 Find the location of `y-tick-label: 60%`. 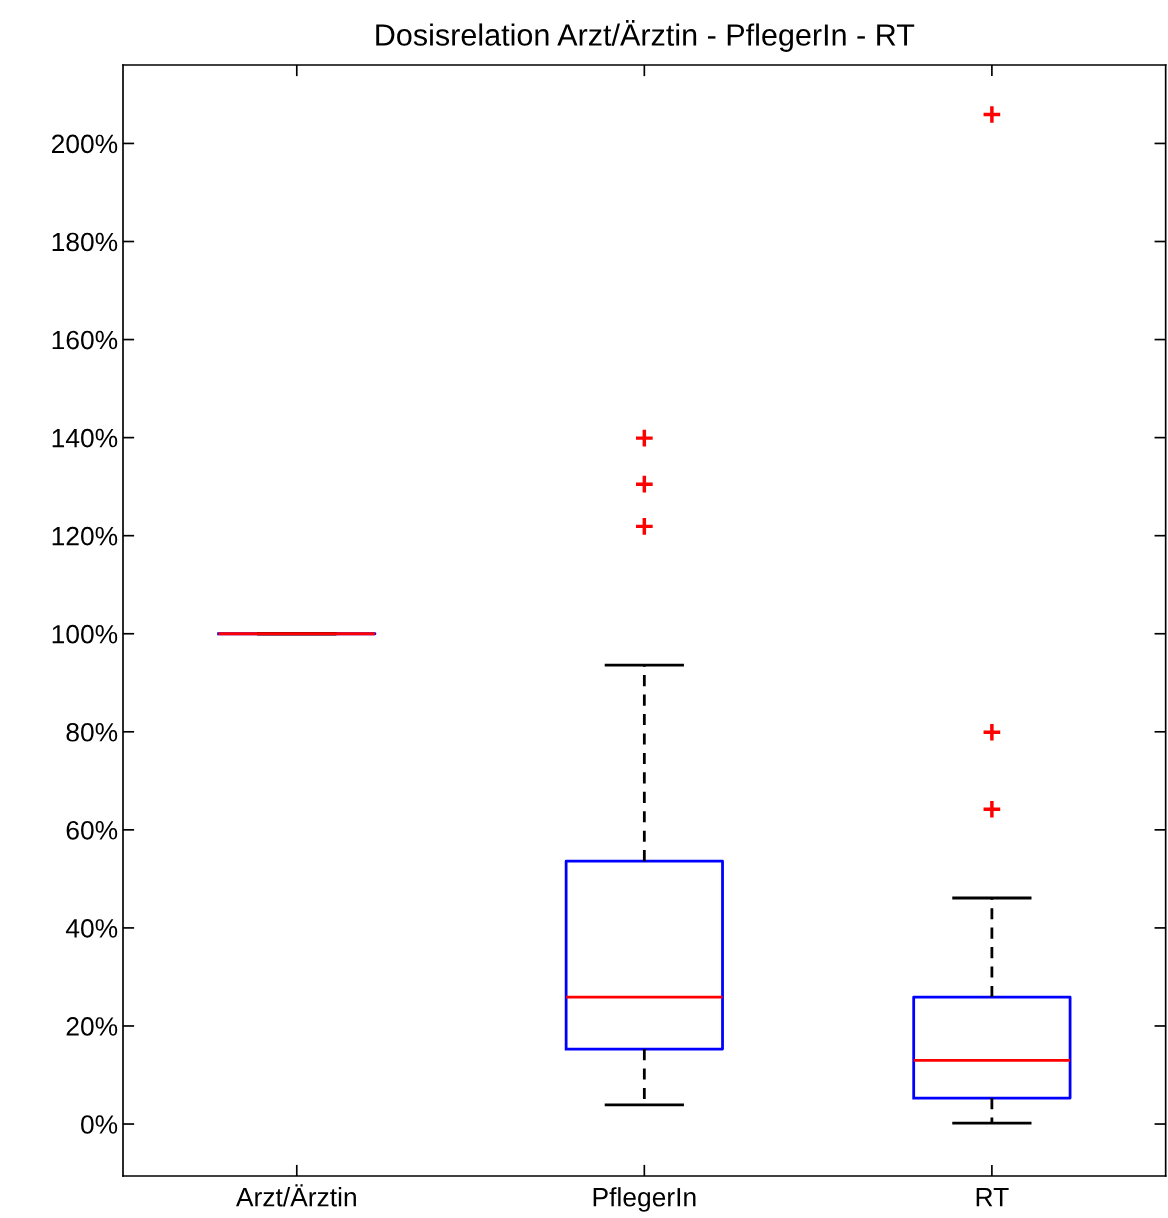

y-tick-label: 60% is located at coordinates (92, 830).